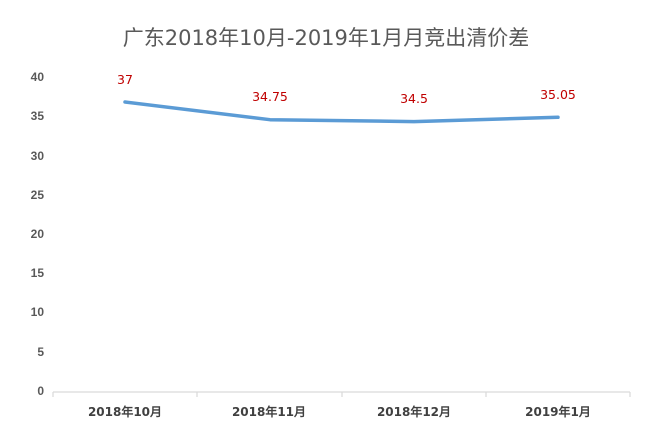 The height and width of the screenshot is (446, 652). What do you see at coordinates (269, 412) in the screenshot?
I see `x-tick-label: 2018年11月` at bounding box center [269, 412].